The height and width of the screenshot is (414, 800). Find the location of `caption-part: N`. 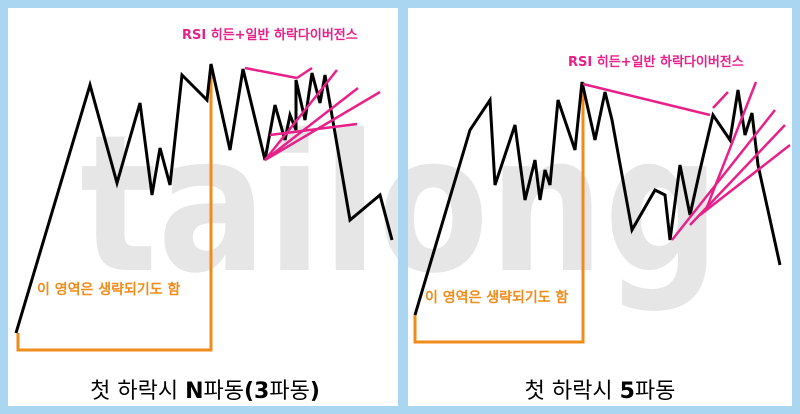

caption-part: N is located at coordinates (194, 391).